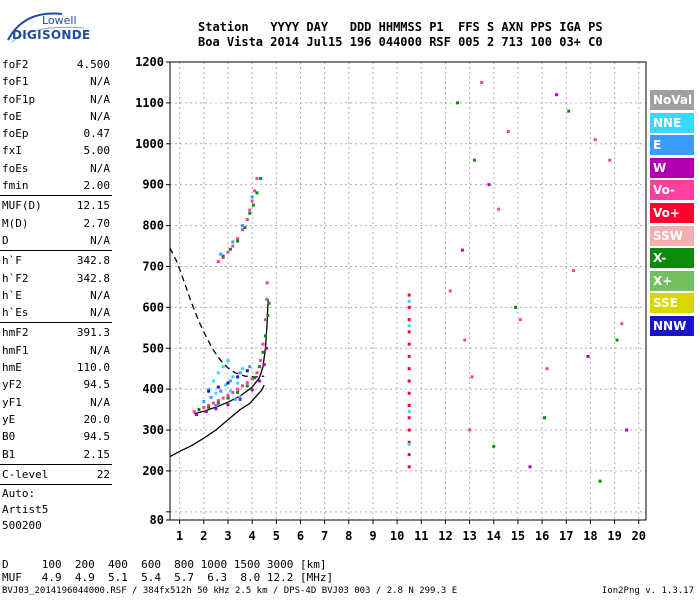 The image size is (700, 600). Describe the element at coordinates (397, 536) in the screenshot. I see `x-tick-label: 10` at that location.